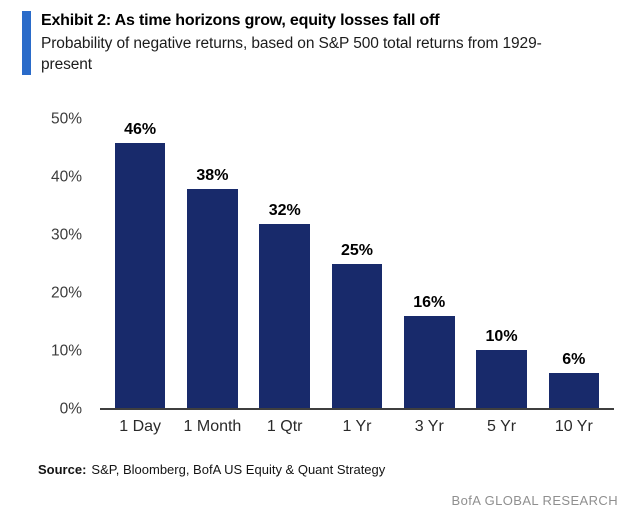 The height and width of the screenshot is (522, 640). Describe the element at coordinates (66, 293) in the screenshot. I see `y-axis-label: 20%` at that location.